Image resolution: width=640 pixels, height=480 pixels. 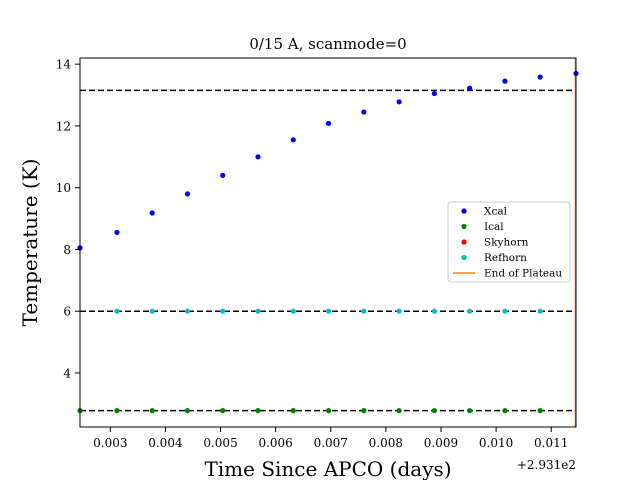 I want to click on y-tick-label: 12, so click(x=63, y=126).